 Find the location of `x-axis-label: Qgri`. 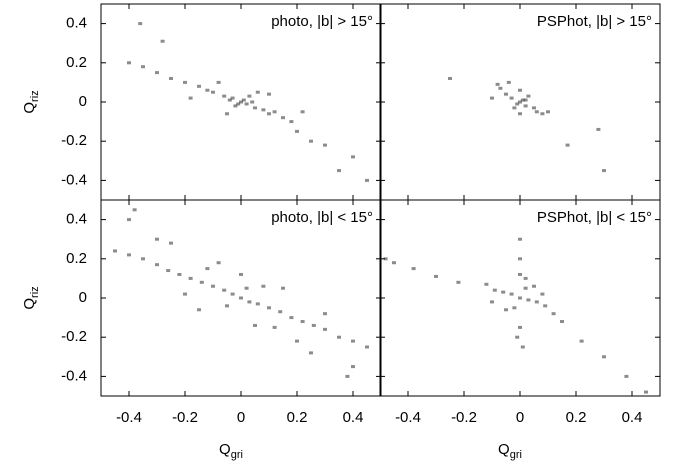

x-axis-label: Qgri is located at coordinates (510, 451).